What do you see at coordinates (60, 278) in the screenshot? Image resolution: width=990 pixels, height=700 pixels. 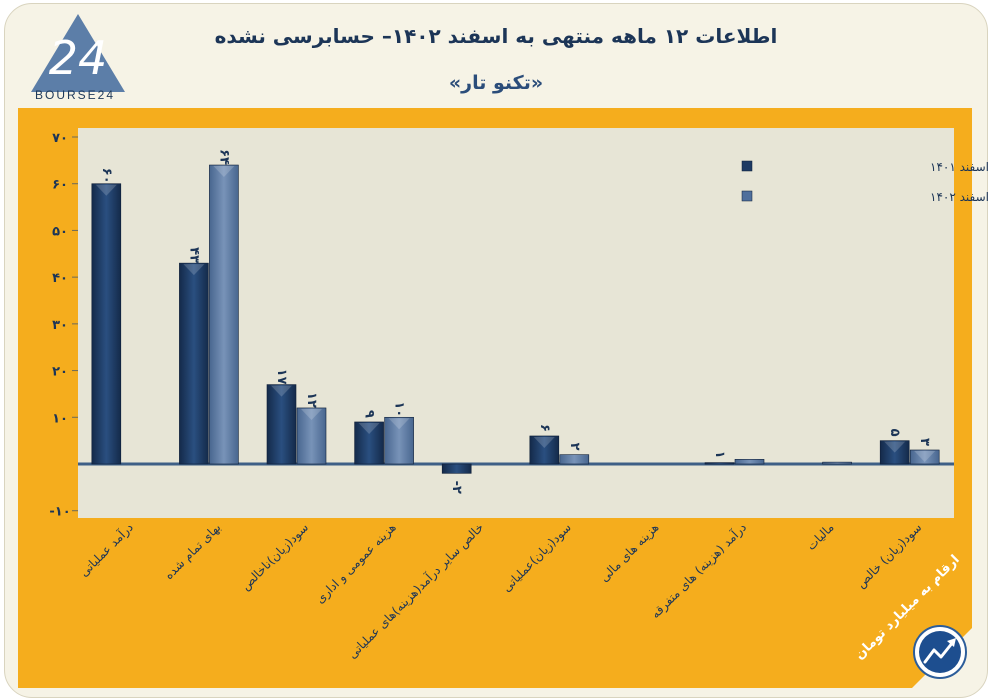 I see `y-tick-label: ۴۰` at bounding box center [60, 278].